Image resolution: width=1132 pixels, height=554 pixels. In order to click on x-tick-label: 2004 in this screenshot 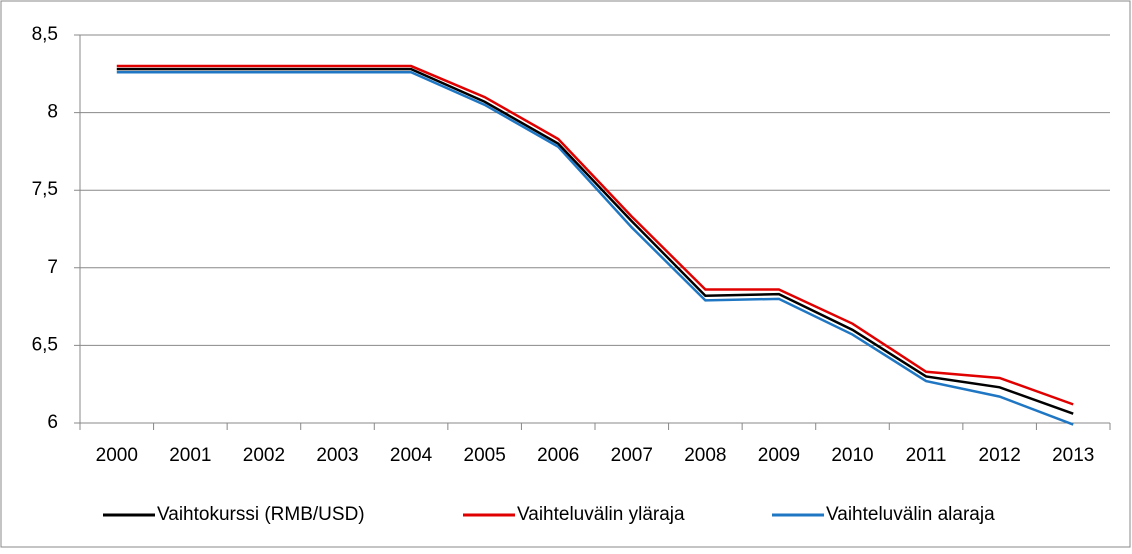, I will do `click(411, 455)`.